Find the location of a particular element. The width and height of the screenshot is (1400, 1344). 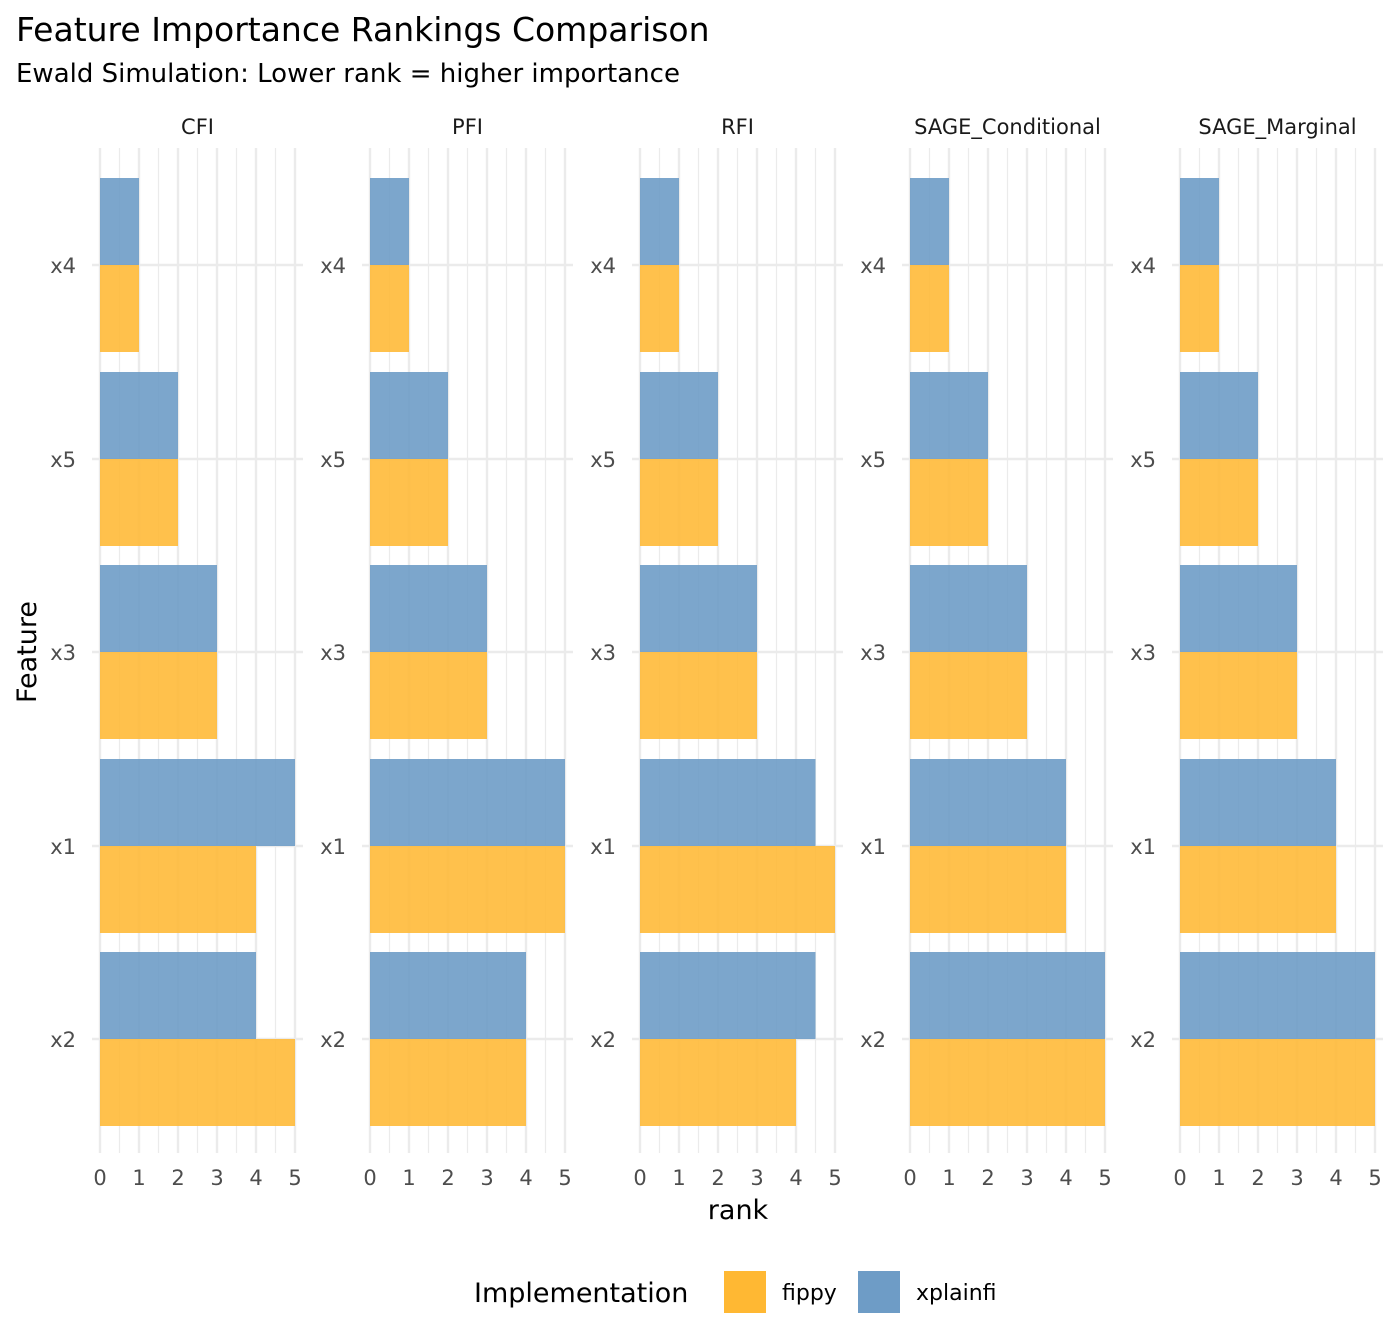

bar-fippy-x1-pfi is located at coordinates (467, 889).